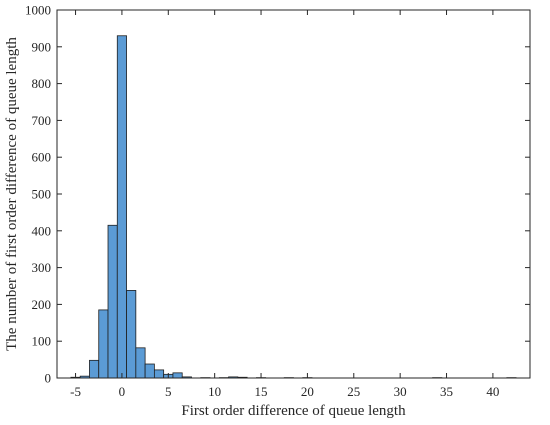 The width and height of the screenshot is (550, 425). Describe the element at coordinates (168, 391) in the screenshot. I see `x-tick-label: 5` at that location.